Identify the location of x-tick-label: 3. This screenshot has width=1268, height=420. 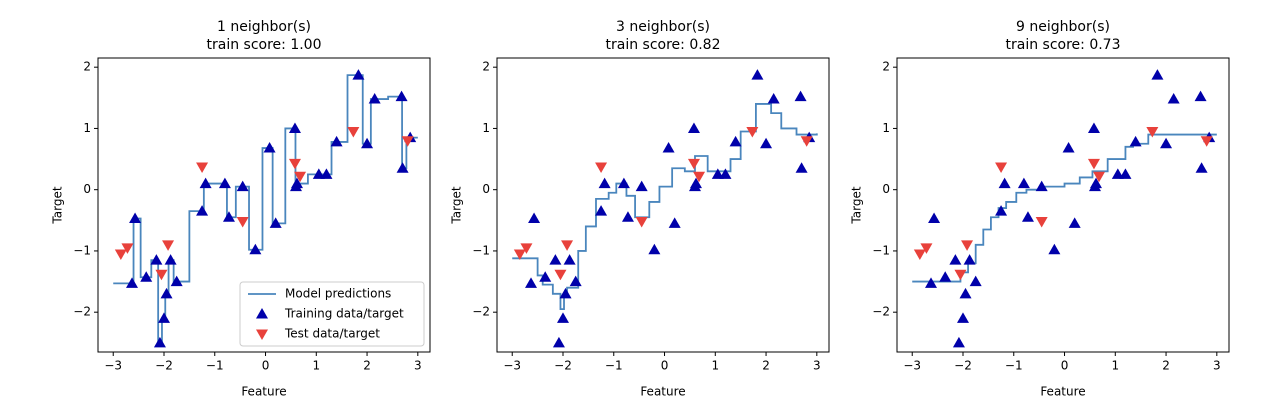
(418, 366).